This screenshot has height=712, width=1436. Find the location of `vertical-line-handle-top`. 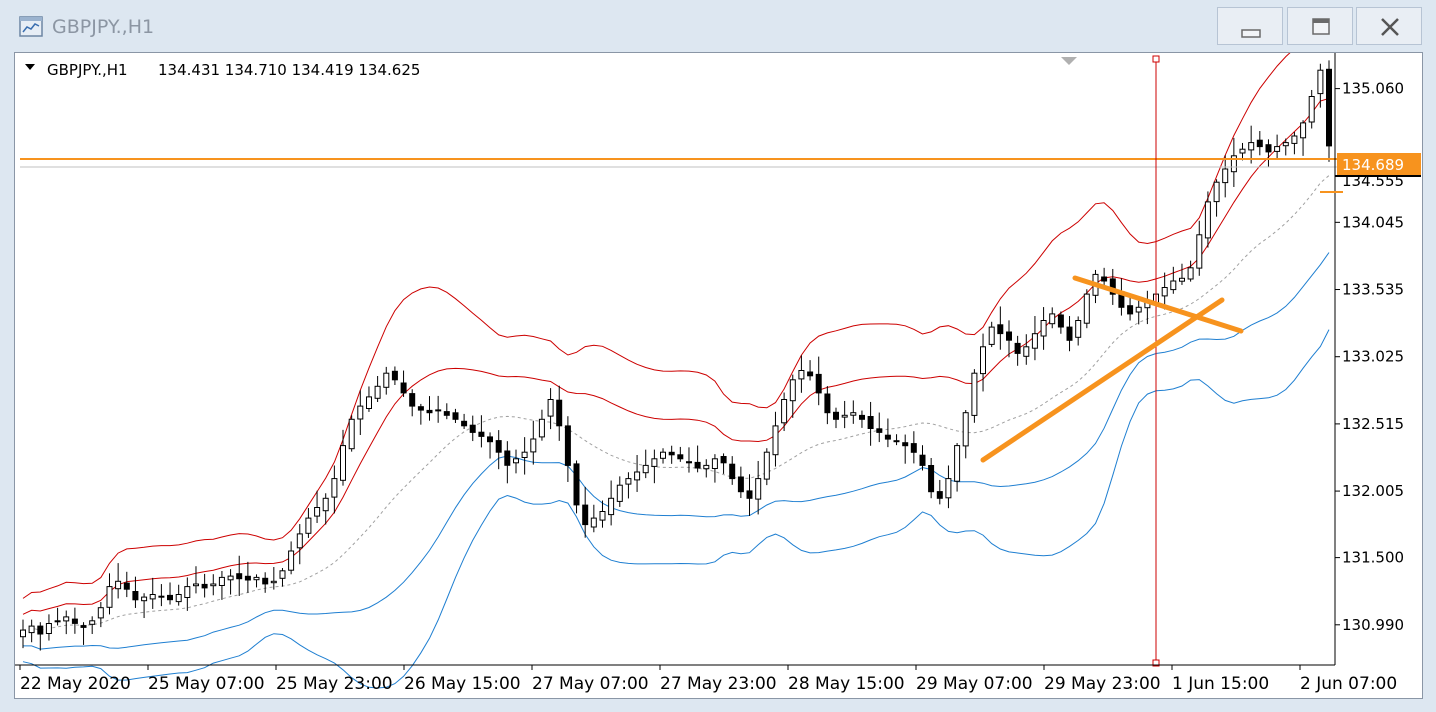

vertical-line-handle-top is located at coordinates (1156, 59).